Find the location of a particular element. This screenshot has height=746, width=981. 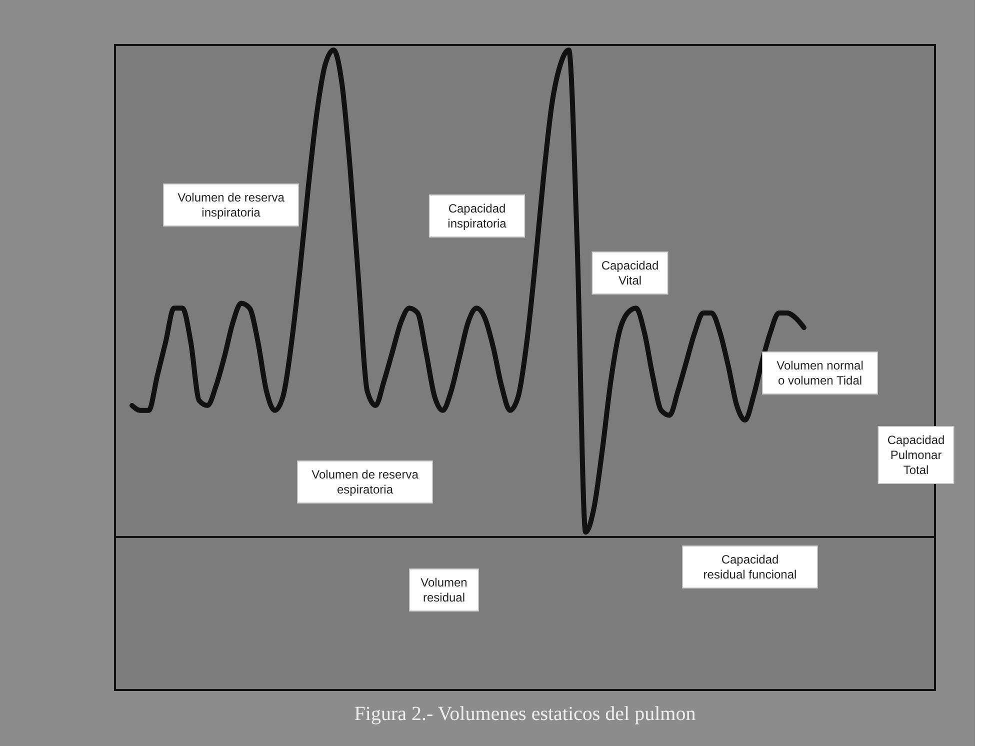

text: Capacidad residual funcional is located at coordinates (750, 567).